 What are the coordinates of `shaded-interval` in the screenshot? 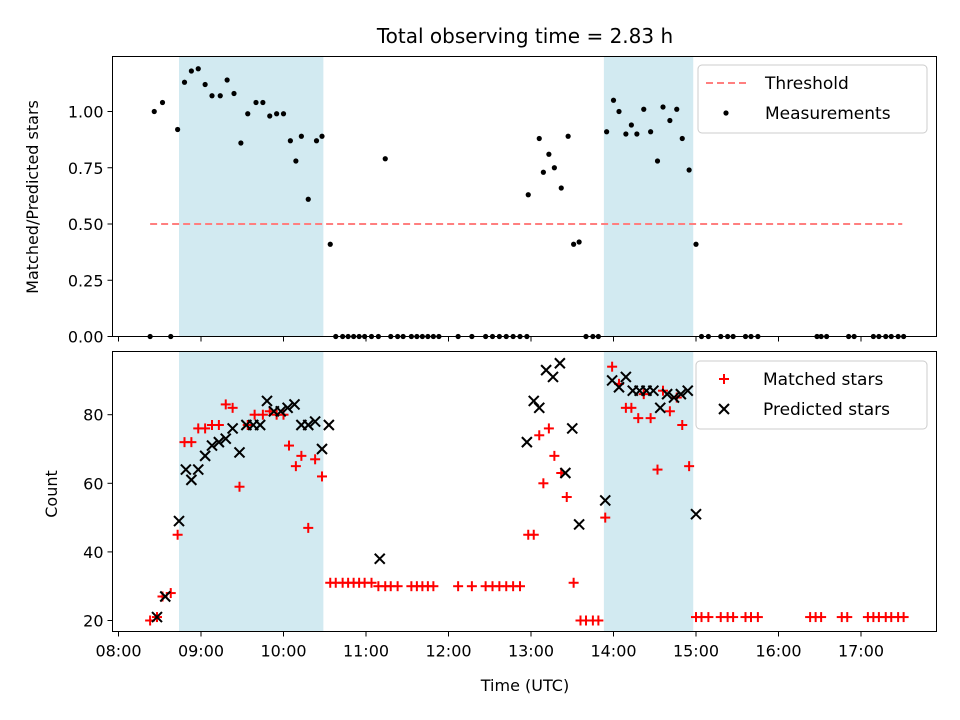 It's located at (251, 196).